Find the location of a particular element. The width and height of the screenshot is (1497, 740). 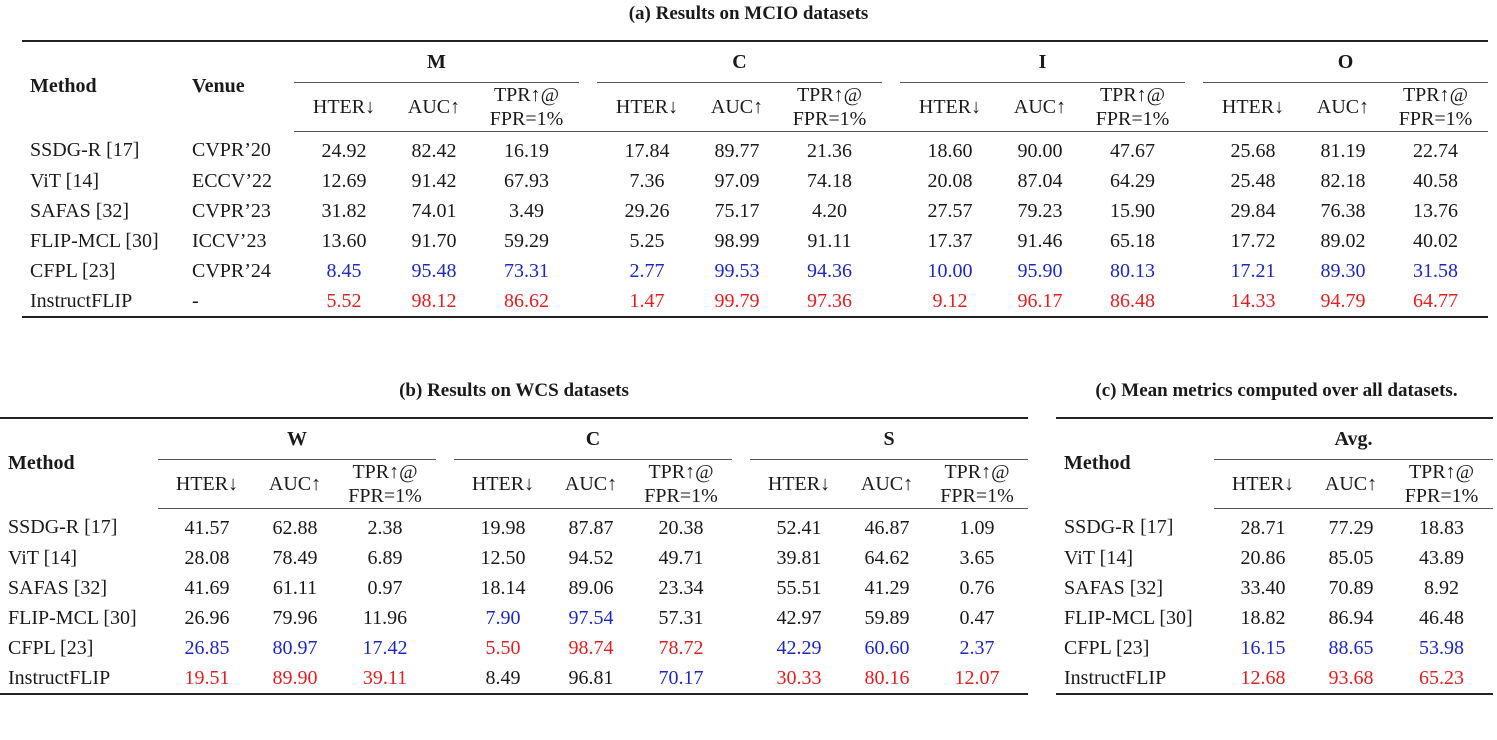

metric-value: 42.97 is located at coordinates (799, 617).